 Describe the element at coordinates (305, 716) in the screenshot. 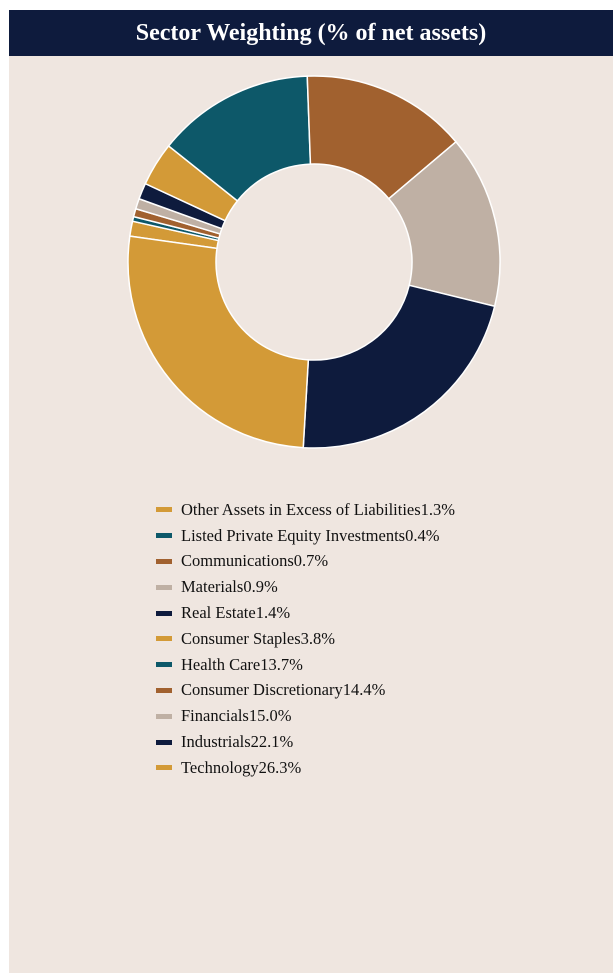

I see `legend-item: Financials 15.0%` at that location.